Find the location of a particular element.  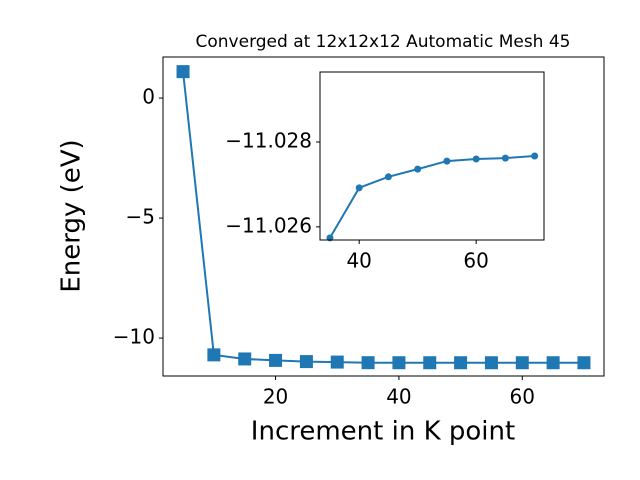

chart-title: Converged at 12x12x12 Automatic Mesh 45 is located at coordinates (383, 42).